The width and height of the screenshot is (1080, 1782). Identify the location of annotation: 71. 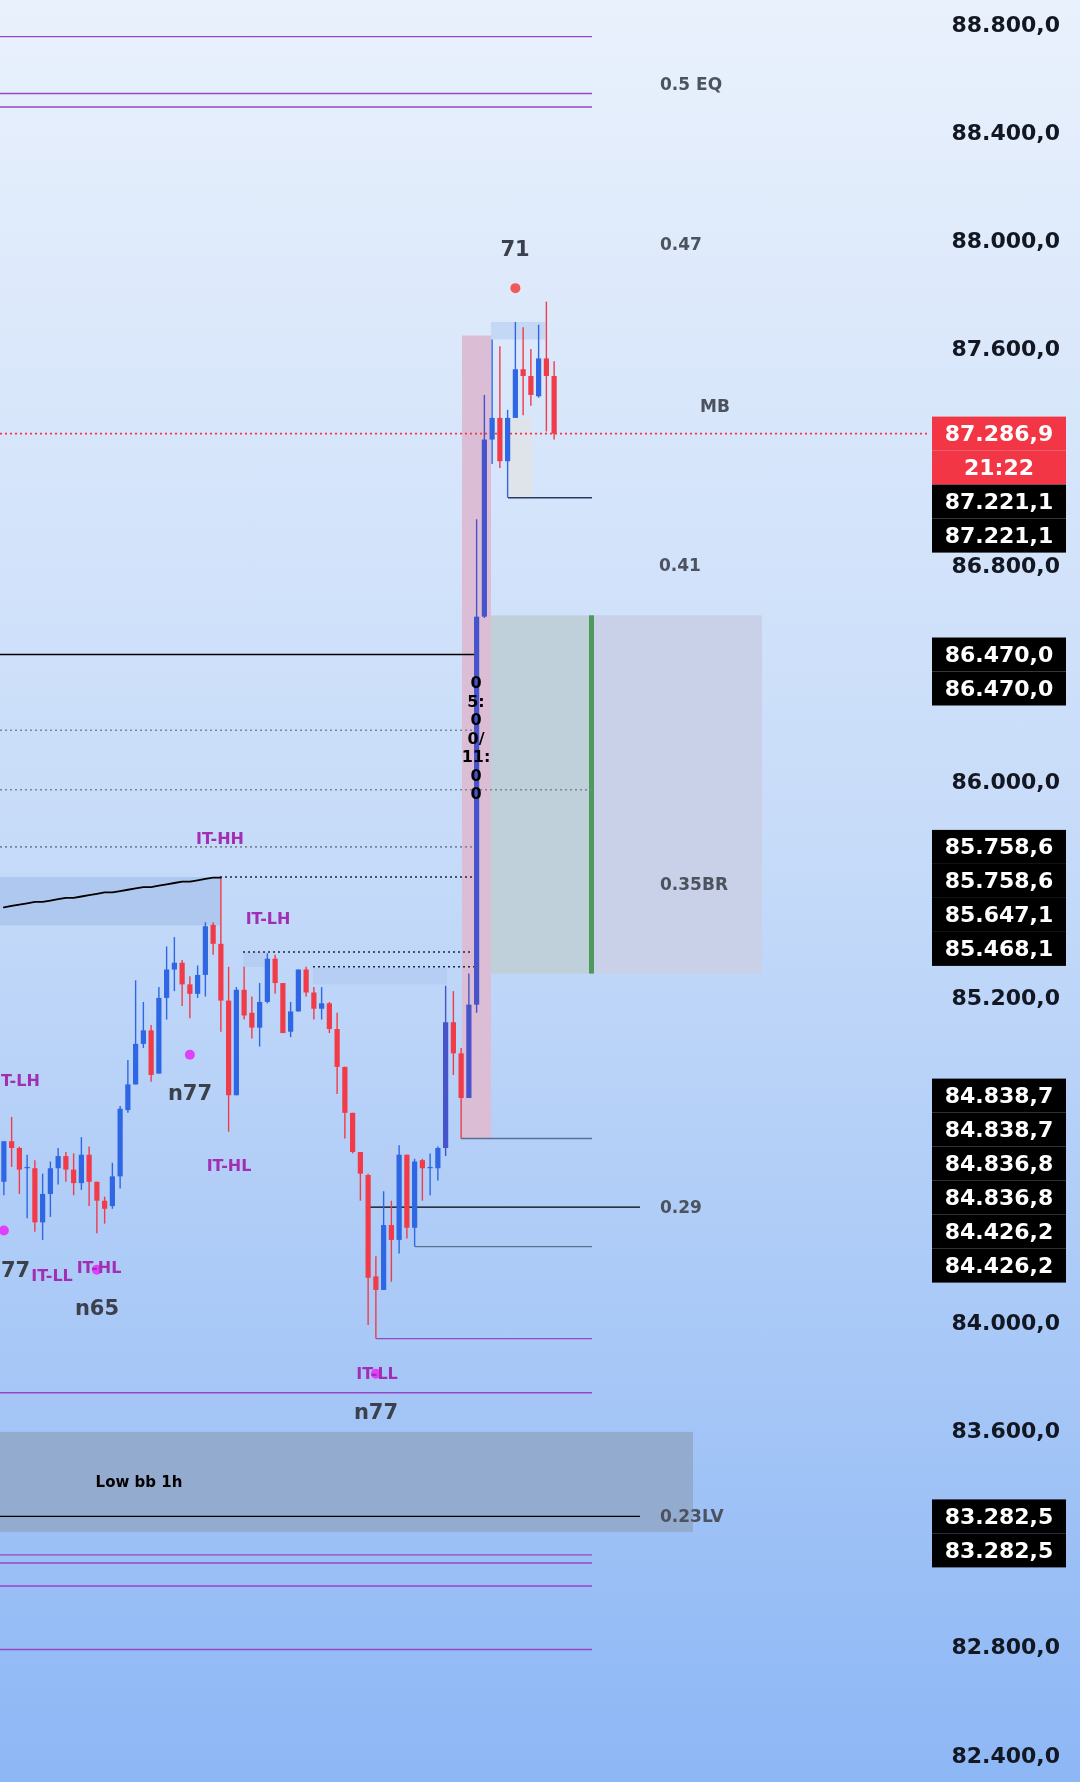
(515, 248).